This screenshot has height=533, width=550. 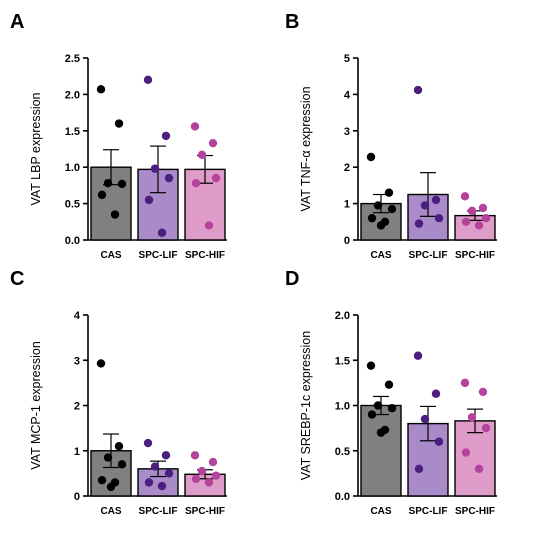 I want to click on y-axis-title: VAT SREBP-1c expression, so click(x=306, y=405).